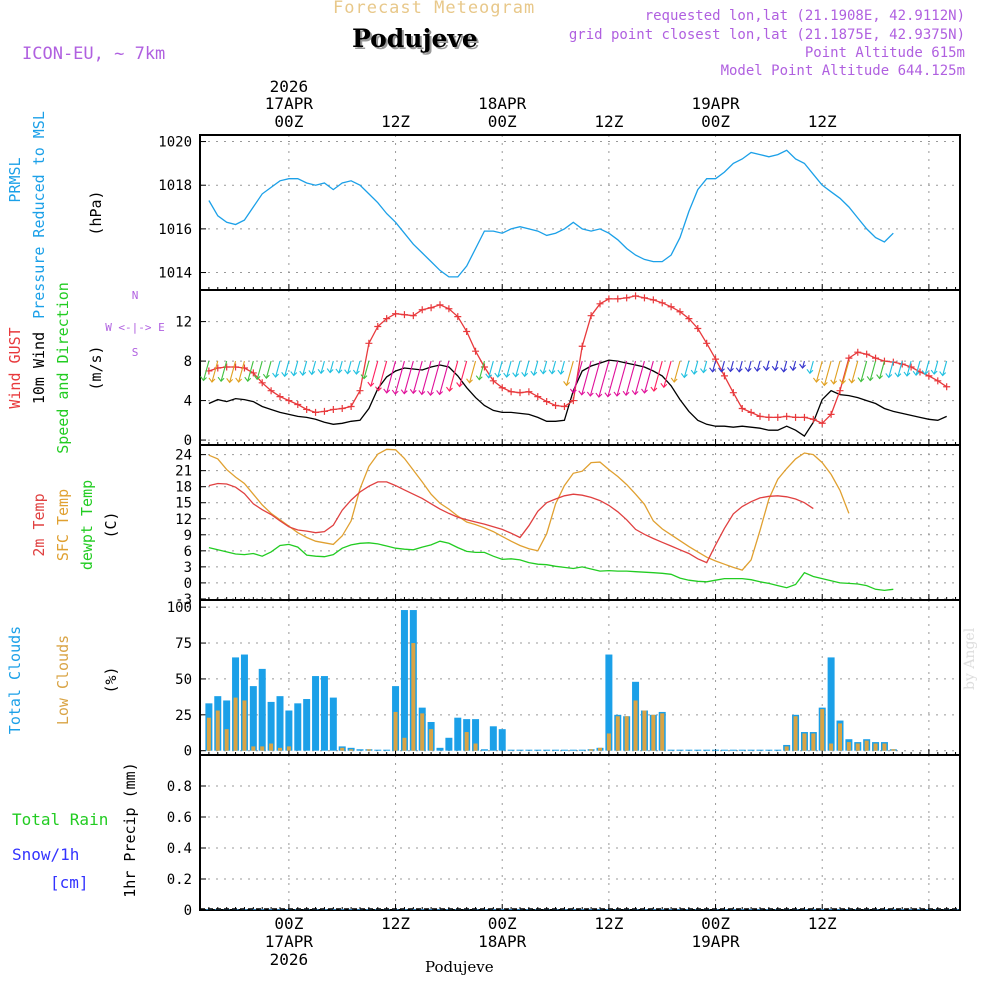 The width and height of the screenshot is (1000, 1000). I want to click on y-tick-label: 1014, so click(175, 274).